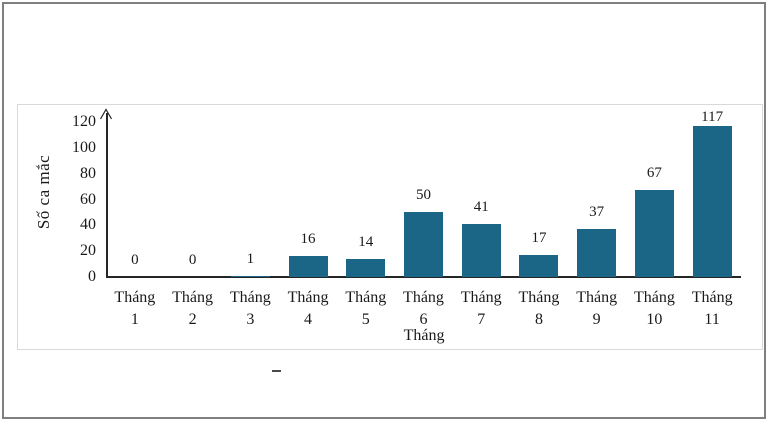 The width and height of the screenshot is (770, 427). Describe the element at coordinates (596, 319) in the screenshot. I see `x-tick-label-line: 9` at that location.